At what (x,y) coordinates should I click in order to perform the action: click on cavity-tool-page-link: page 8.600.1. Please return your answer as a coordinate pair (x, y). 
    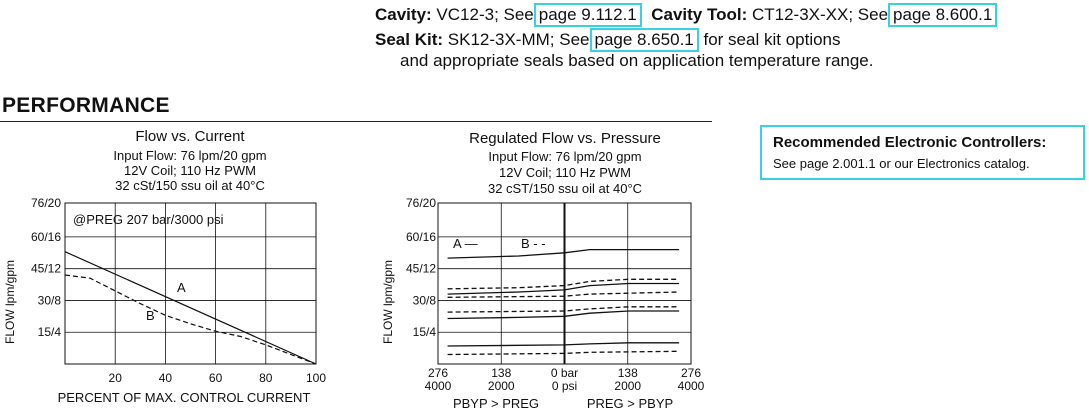
    Looking at the image, I should click on (943, 15).